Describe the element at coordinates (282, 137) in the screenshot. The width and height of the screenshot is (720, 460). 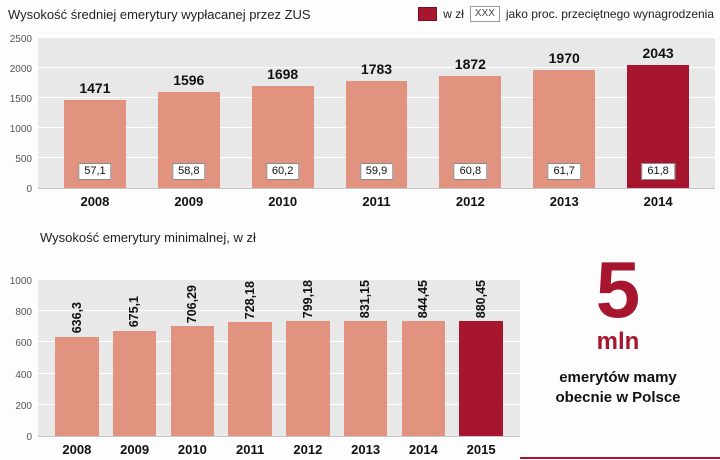
I see `bar: 60,2` at that location.